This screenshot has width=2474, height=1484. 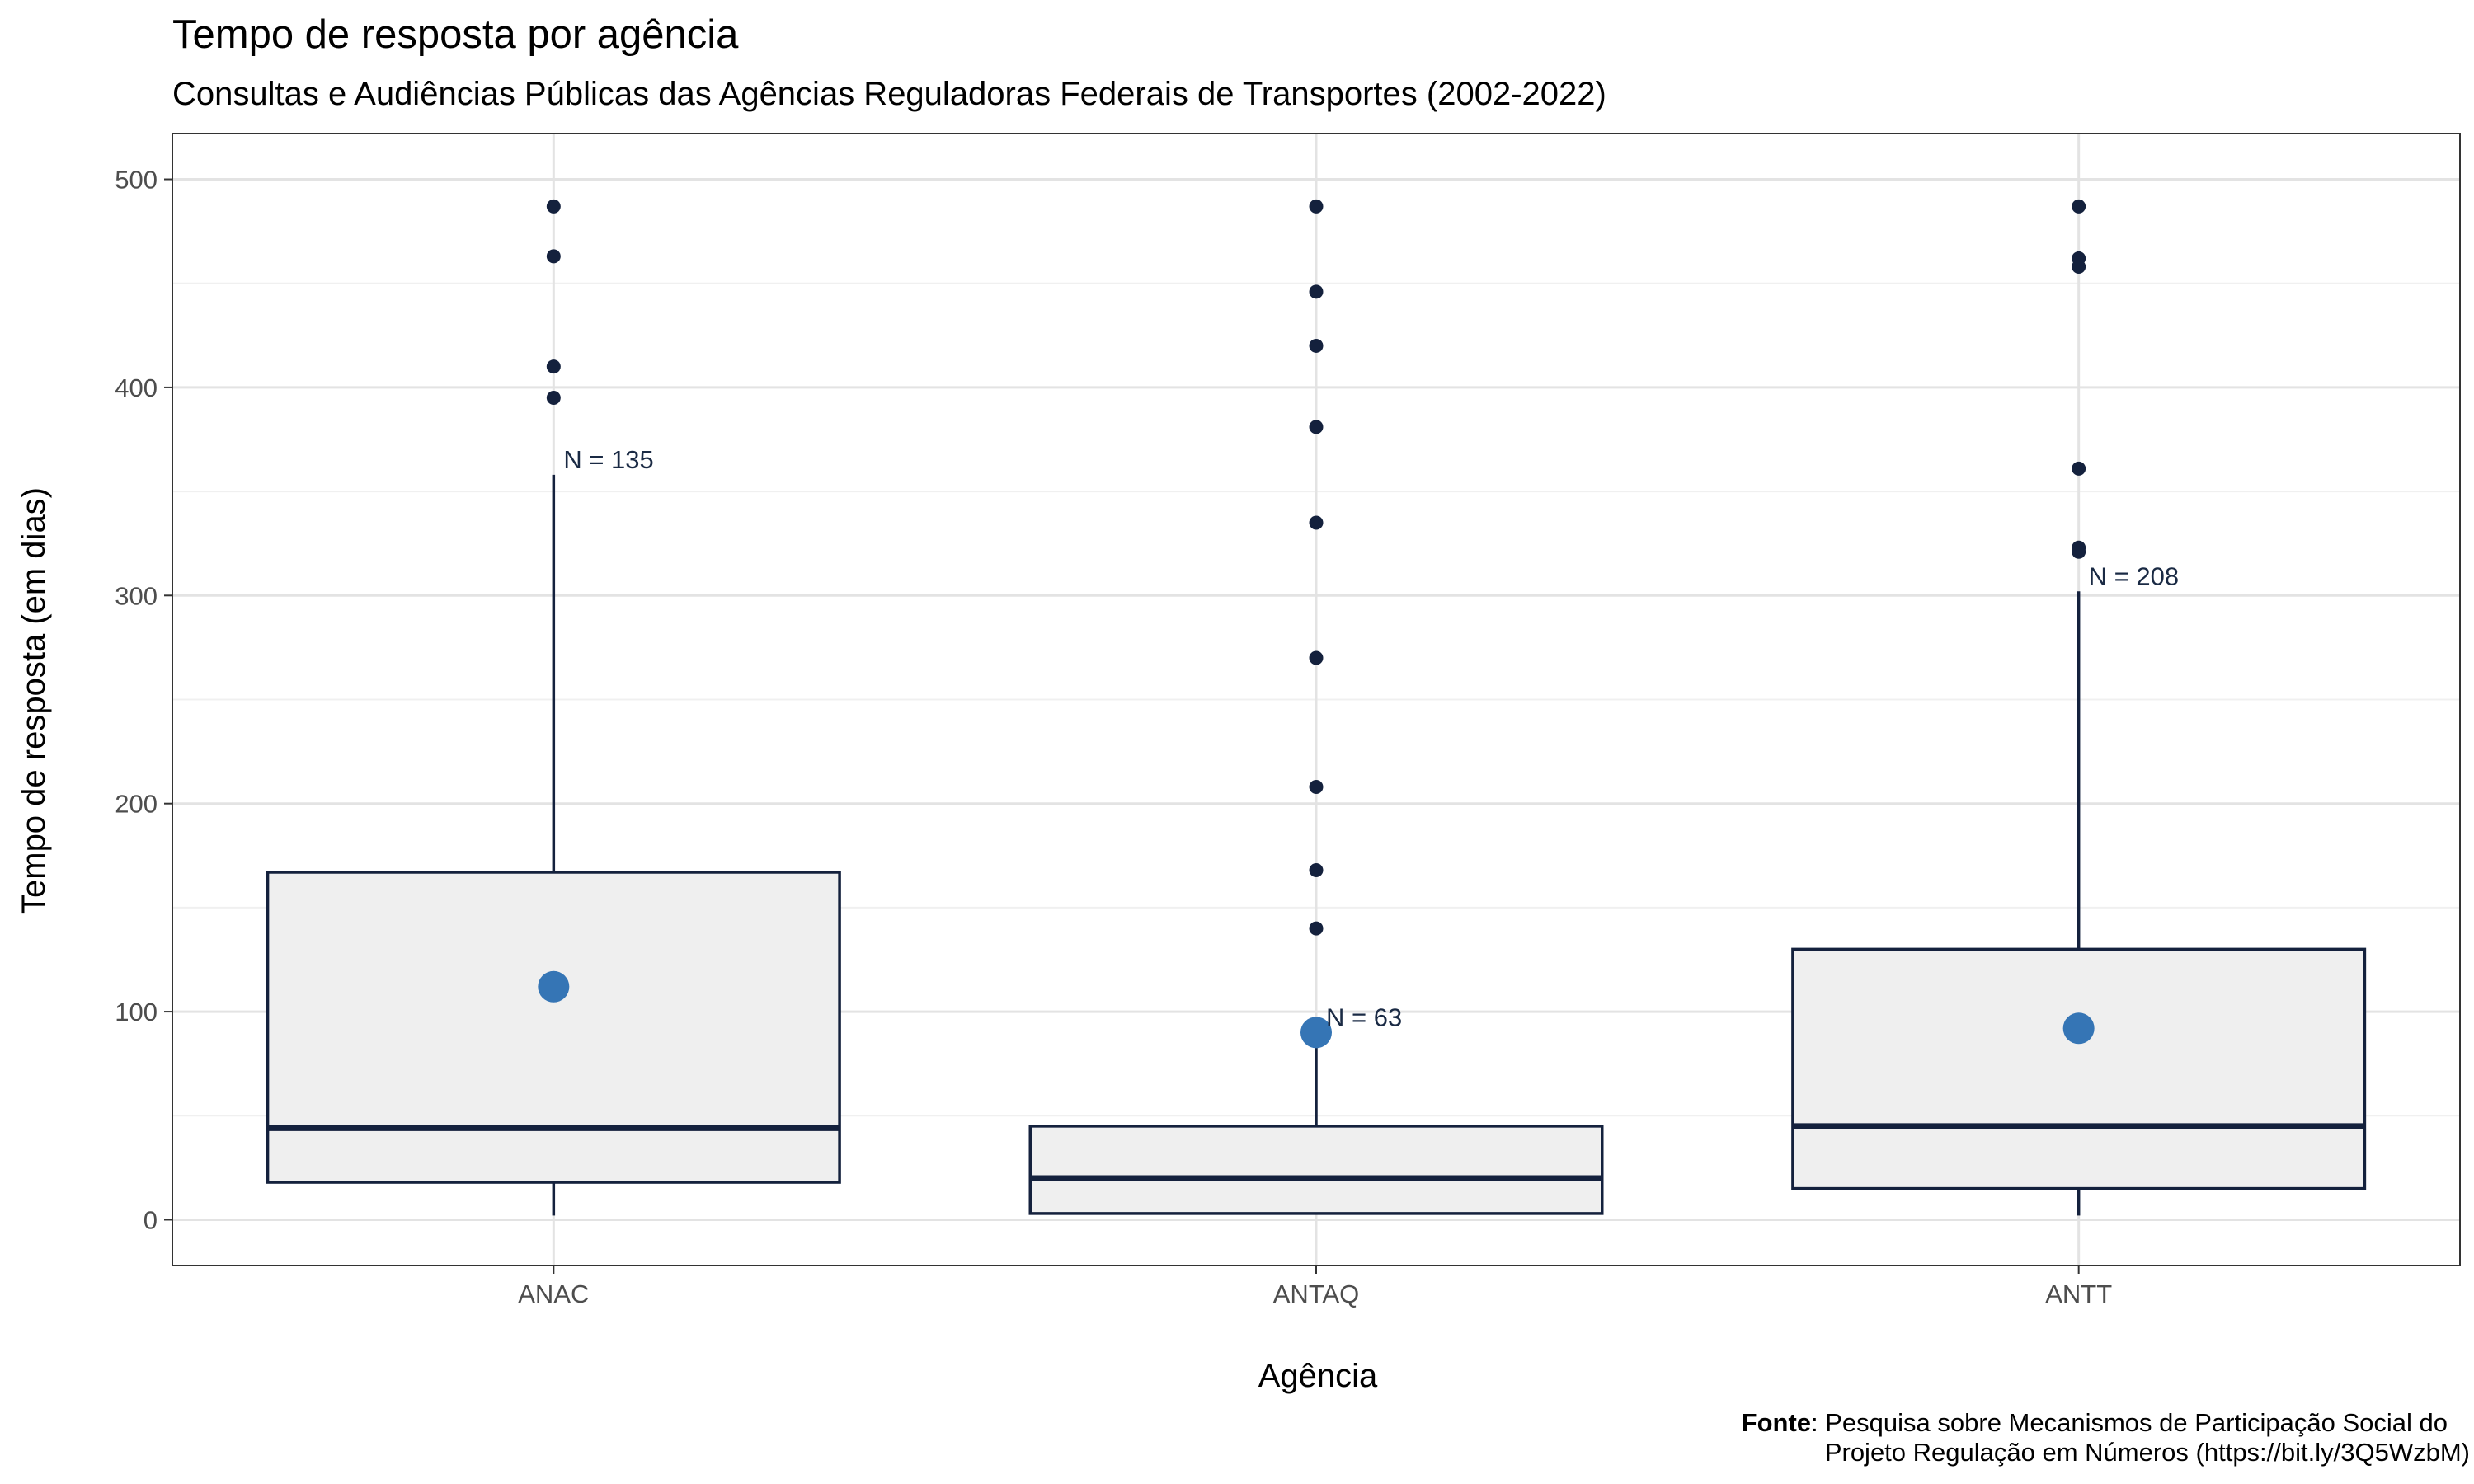 What do you see at coordinates (136, 804) in the screenshot?
I see `y-tick-label: 200` at bounding box center [136, 804].